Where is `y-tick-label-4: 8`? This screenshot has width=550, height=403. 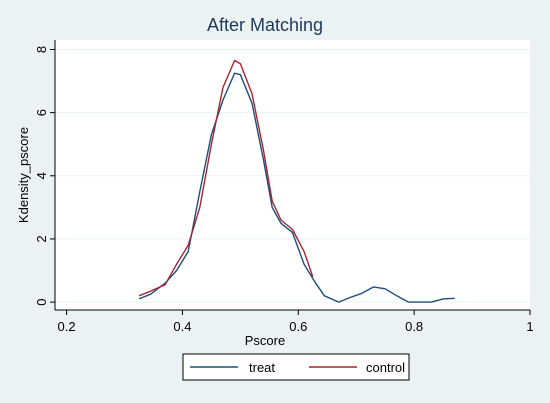 y-tick-label-4: 8 is located at coordinates (41, 49).